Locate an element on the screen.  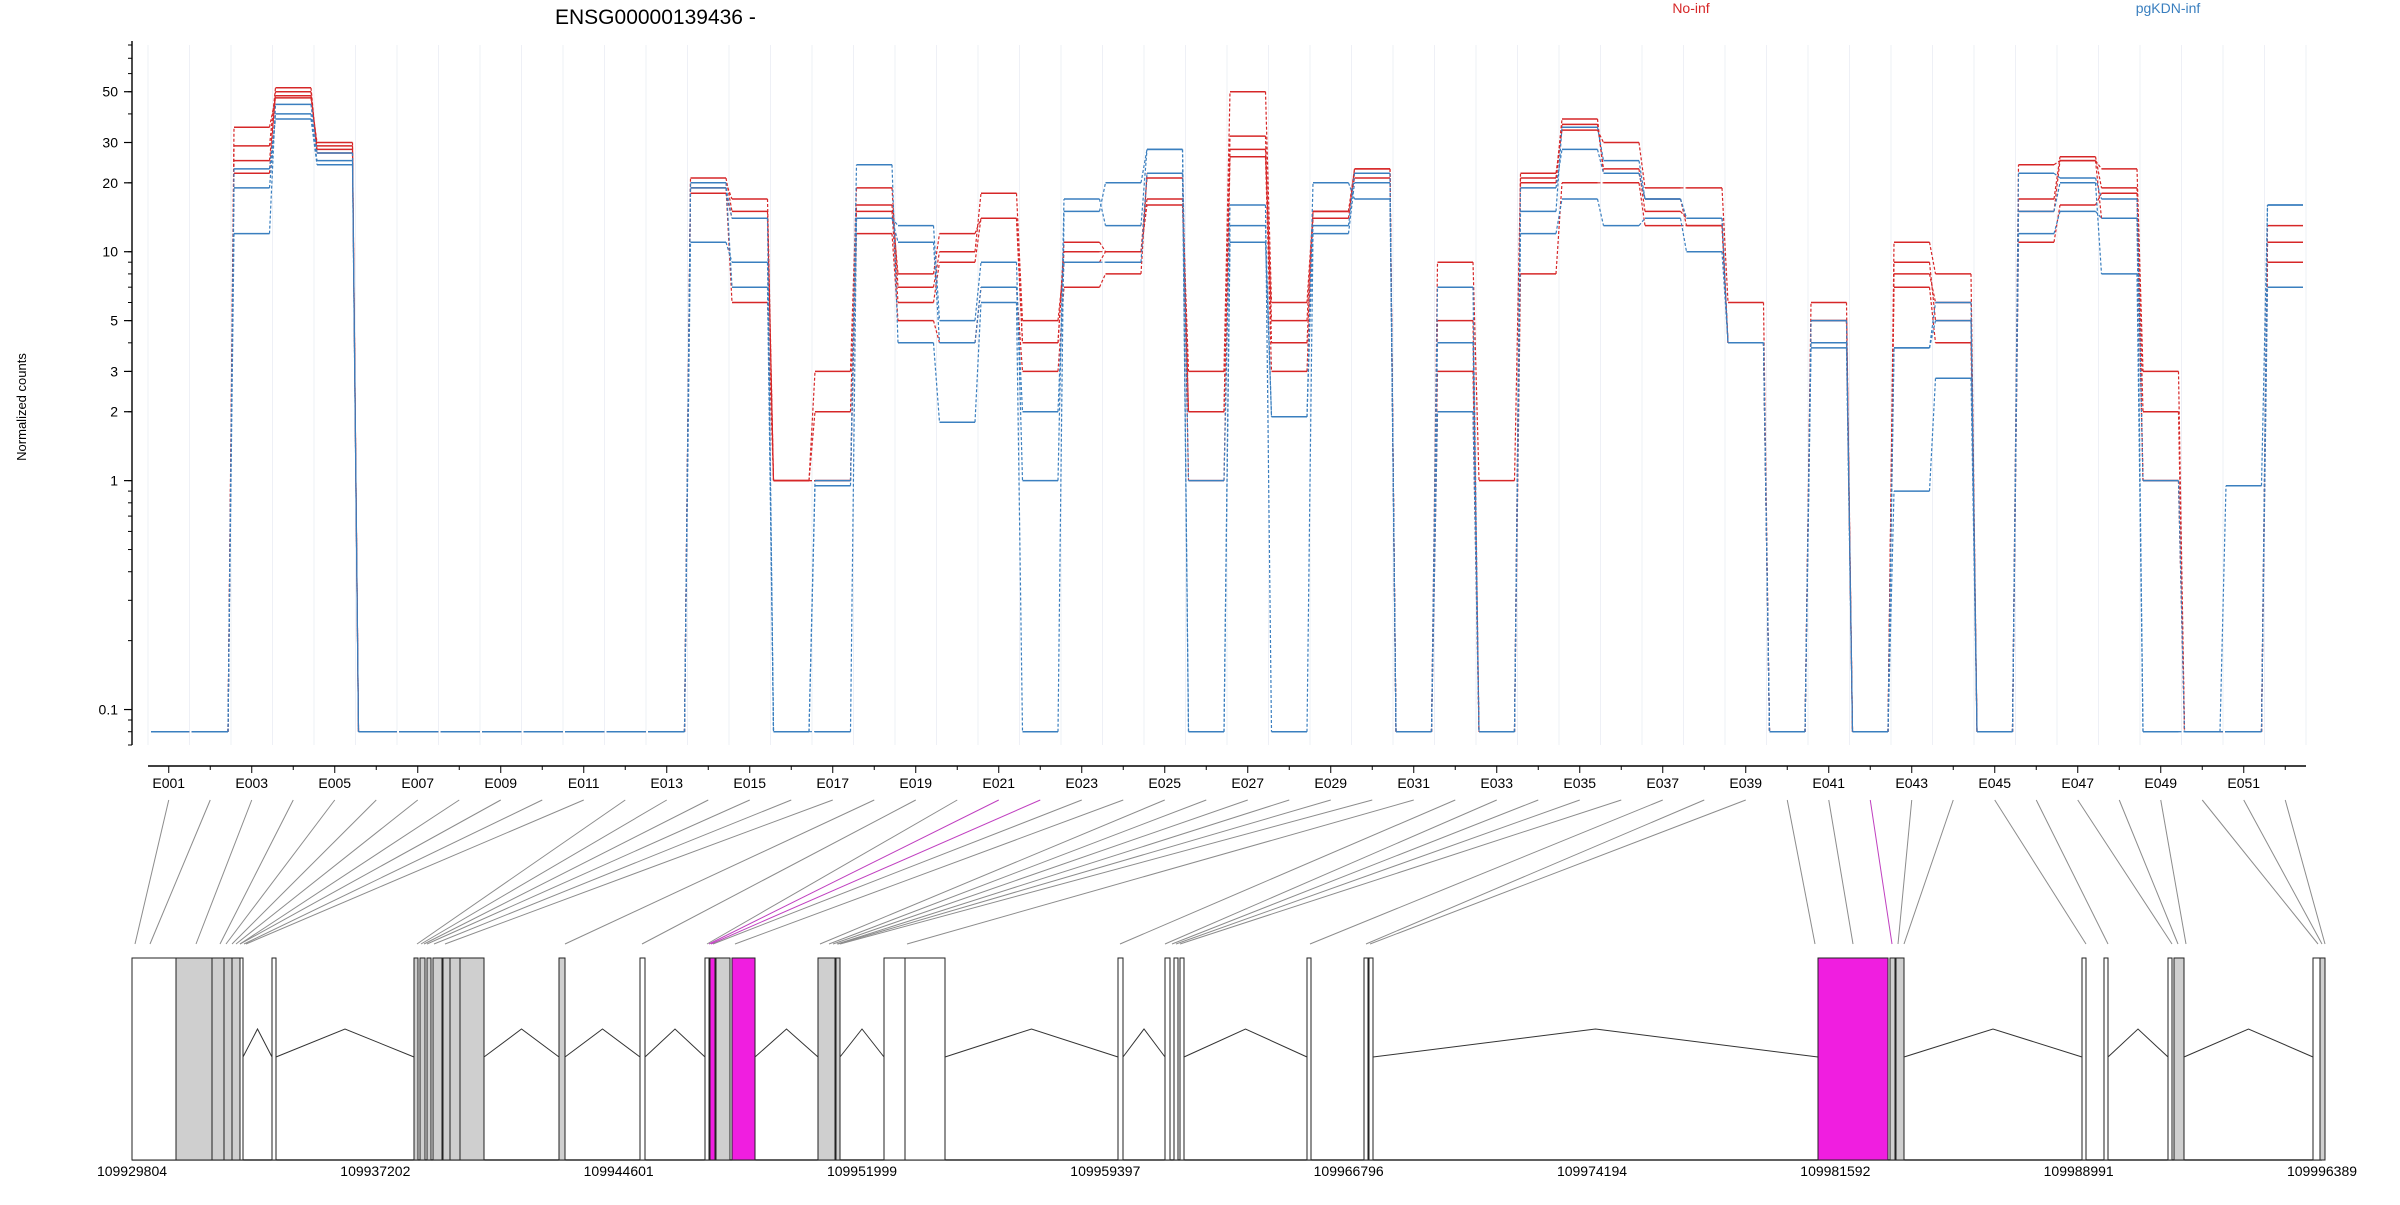
x-tick-label: E007 is located at coordinates (417, 783).